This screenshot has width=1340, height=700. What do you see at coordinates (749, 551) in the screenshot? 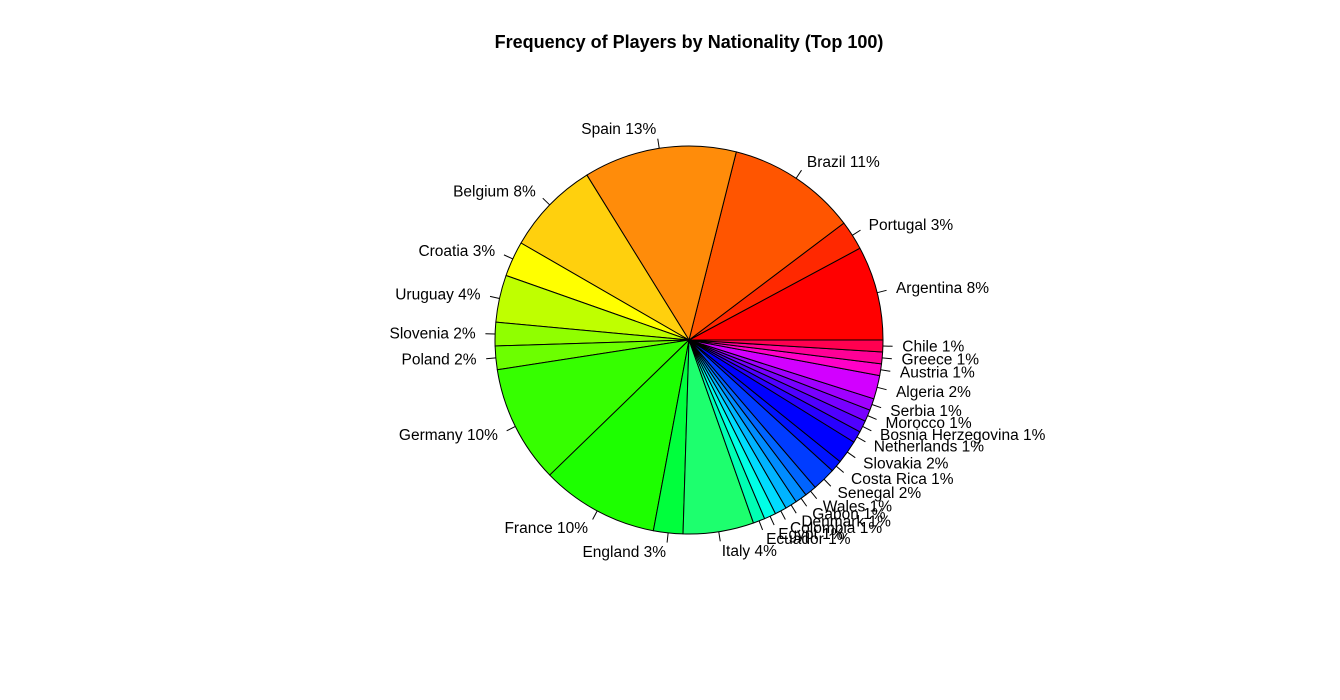
I see `pie-label-italy: Italy 4%` at bounding box center [749, 551].